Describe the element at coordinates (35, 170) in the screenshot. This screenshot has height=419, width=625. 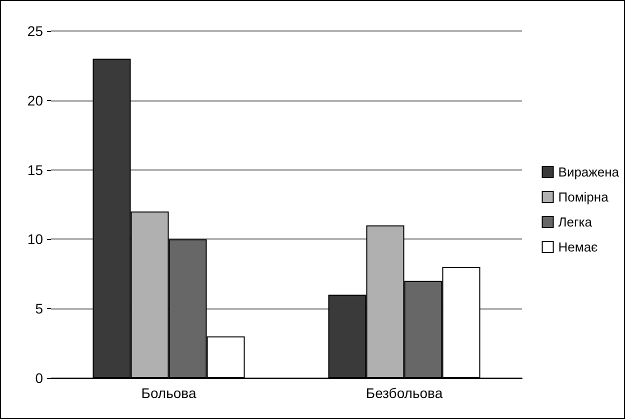
I see `y-tick-label: 15` at that location.